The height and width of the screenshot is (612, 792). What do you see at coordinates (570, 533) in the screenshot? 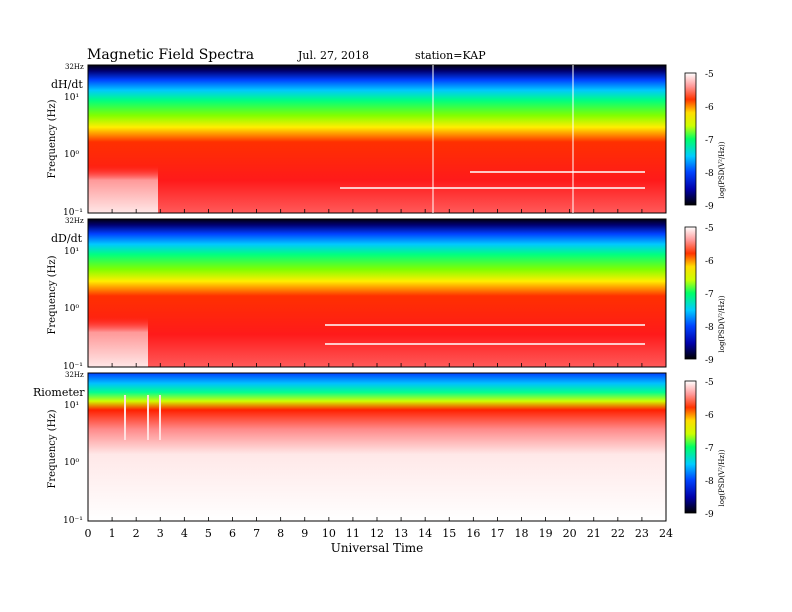
I see `x-tick-label: 20` at bounding box center [570, 533].